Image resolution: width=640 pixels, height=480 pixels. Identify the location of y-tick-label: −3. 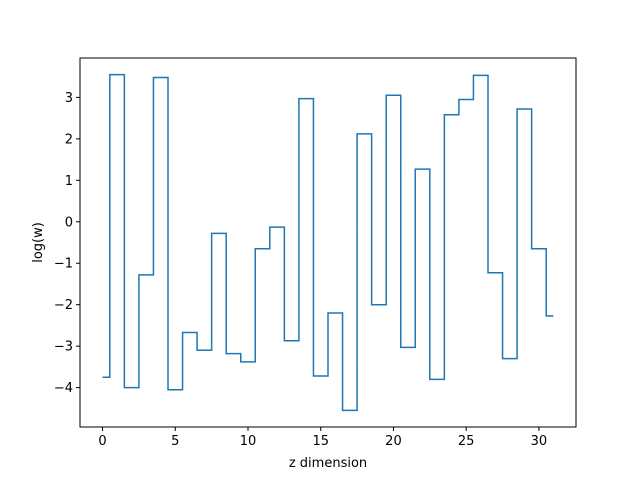
(63, 347).